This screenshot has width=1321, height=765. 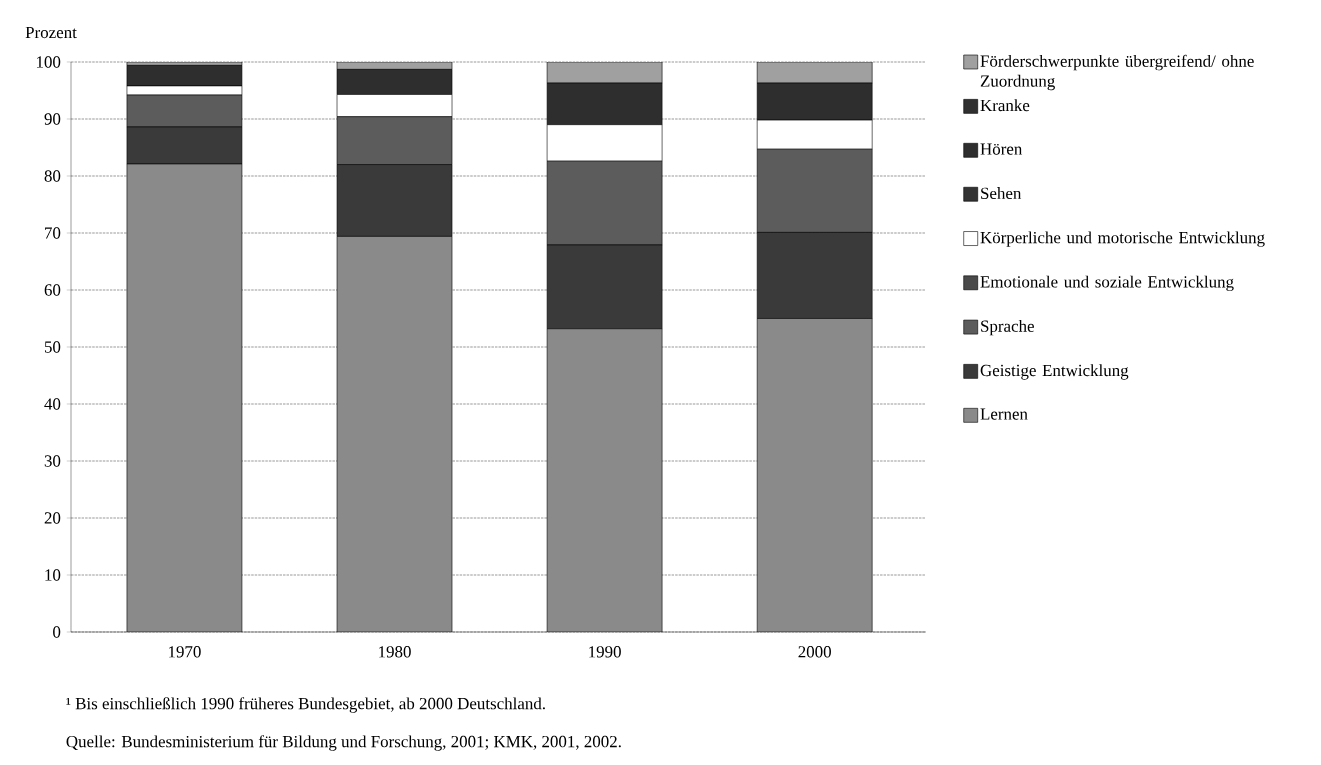 I want to click on legend-label: Emotionale und soziale Entwicklung, so click(x=1107, y=283).